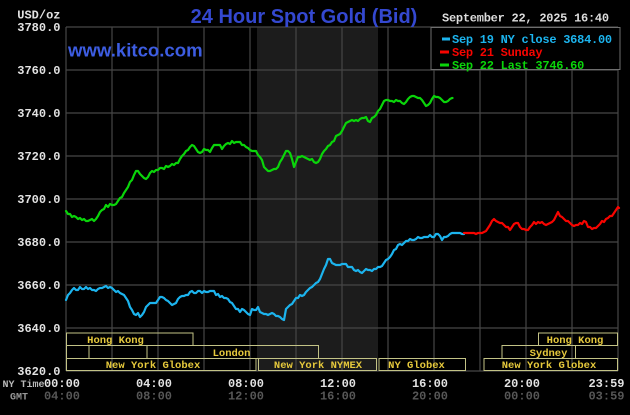 The width and height of the screenshot is (630, 415). What do you see at coordinates (318, 366) in the screenshot?
I see `svg-text: New York NYMEX` at bounding box center [318, 366].